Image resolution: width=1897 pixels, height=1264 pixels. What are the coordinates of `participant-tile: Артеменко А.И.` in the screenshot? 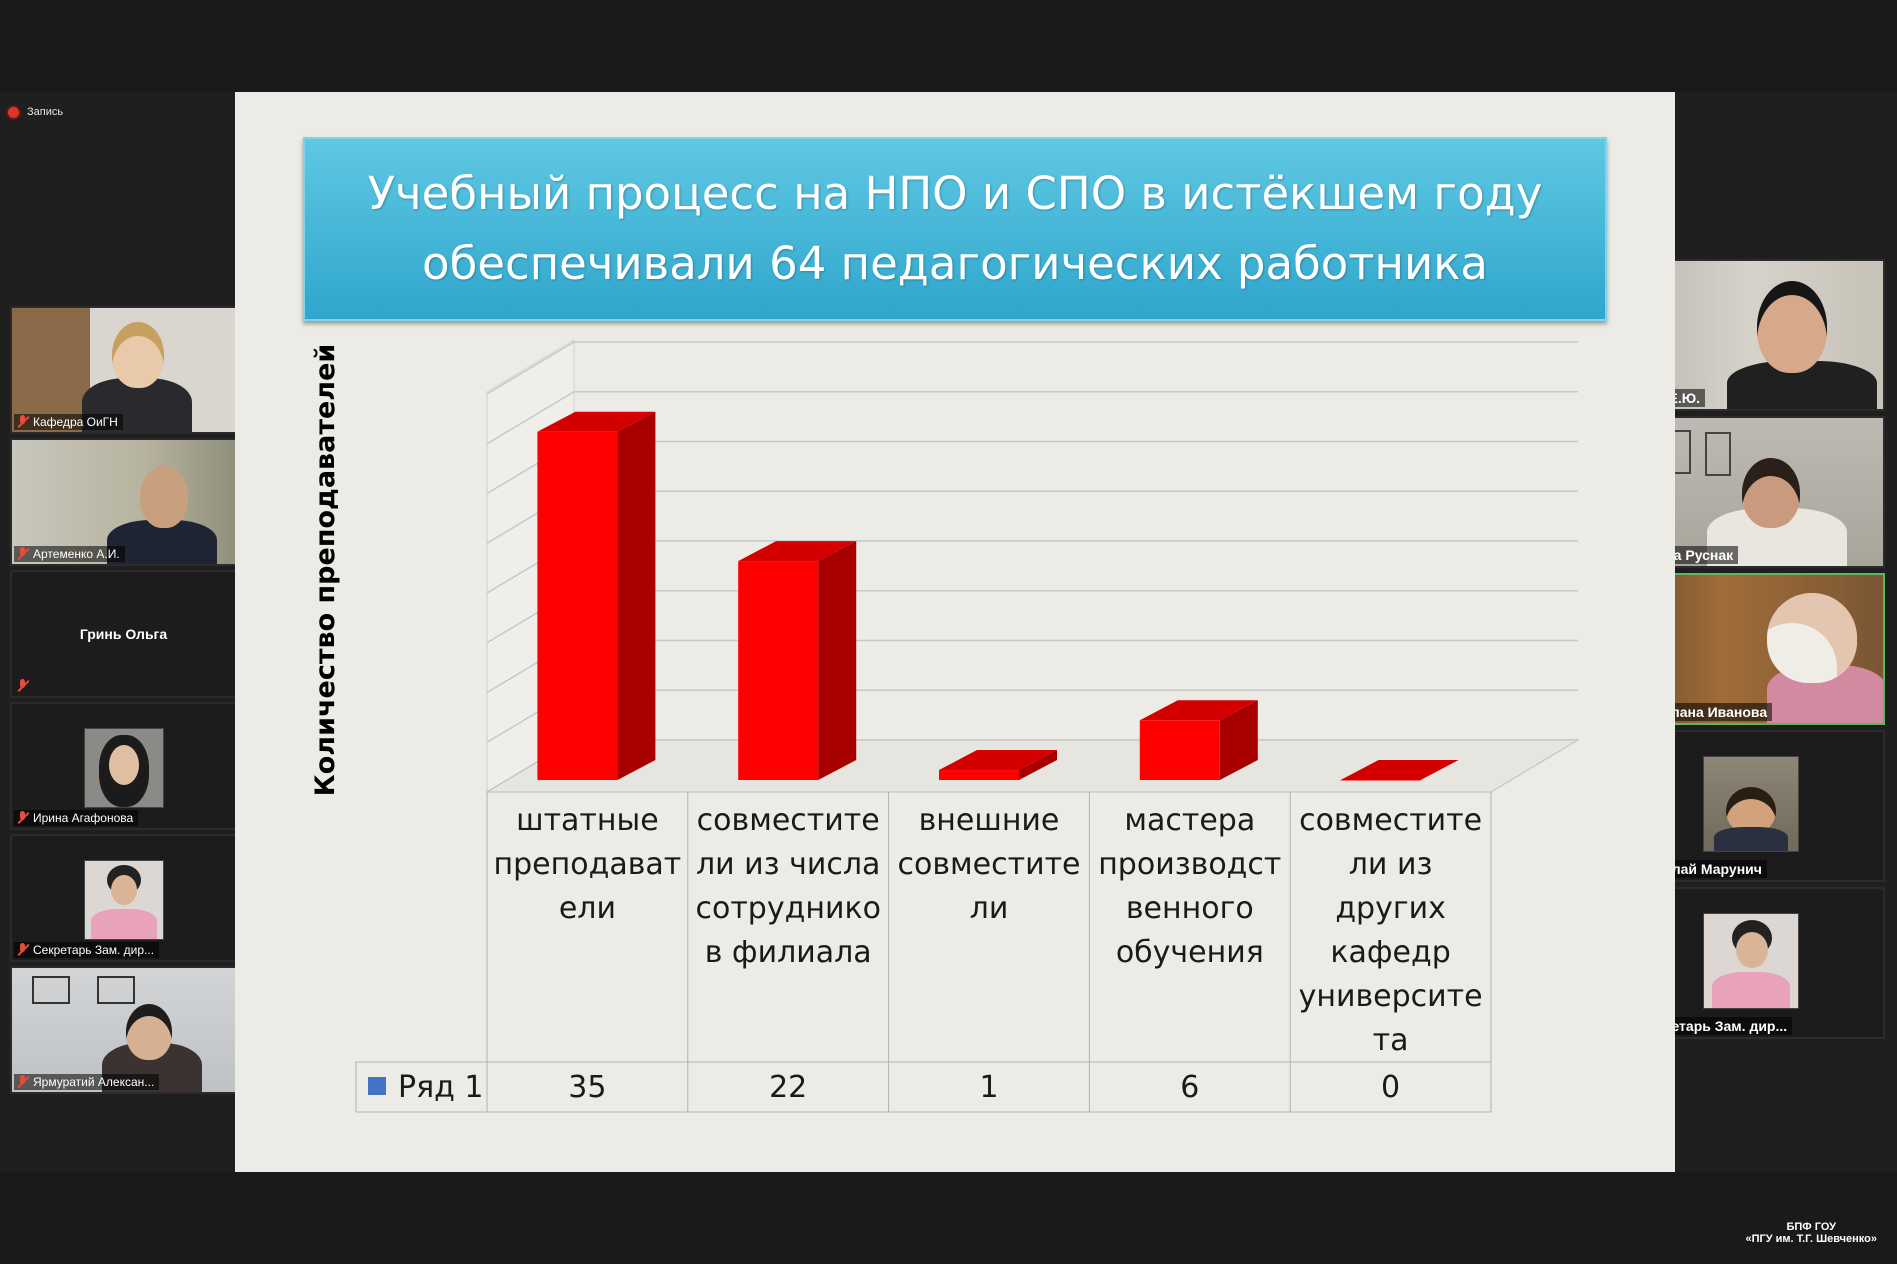 It's located at (123, 502).